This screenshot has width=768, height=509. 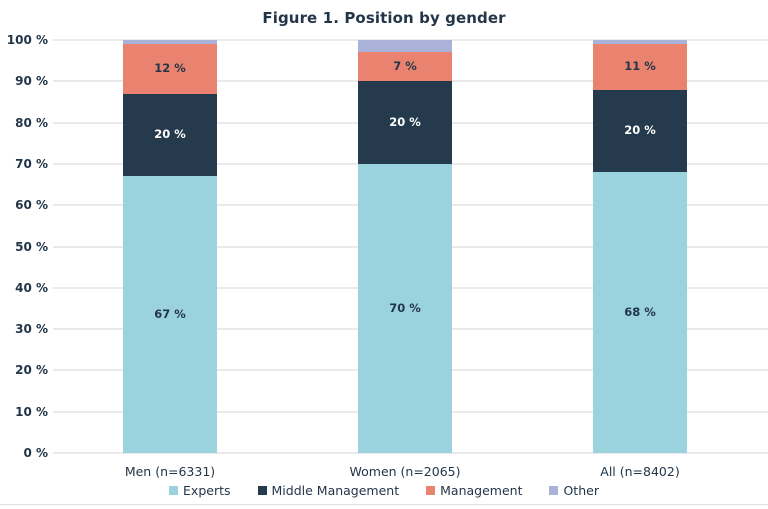 I want to click on segment-value-label: 7 %, so click(x=405, y=66).